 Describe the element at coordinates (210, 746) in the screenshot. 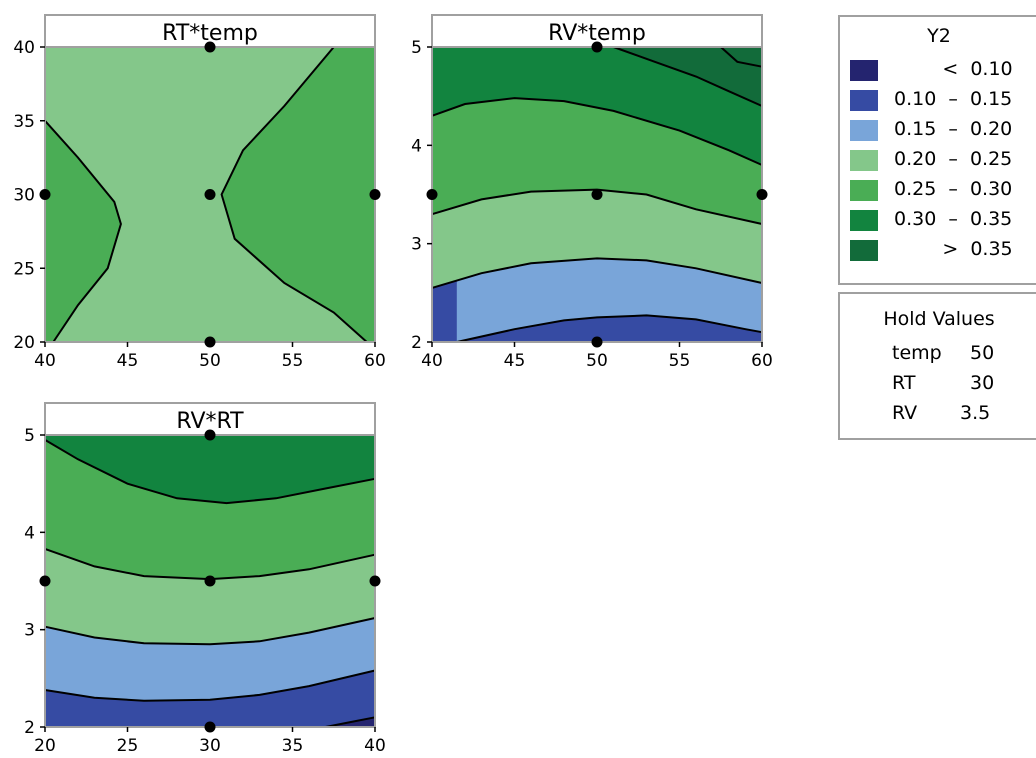

I see `x-tick-label: 30` at that location.